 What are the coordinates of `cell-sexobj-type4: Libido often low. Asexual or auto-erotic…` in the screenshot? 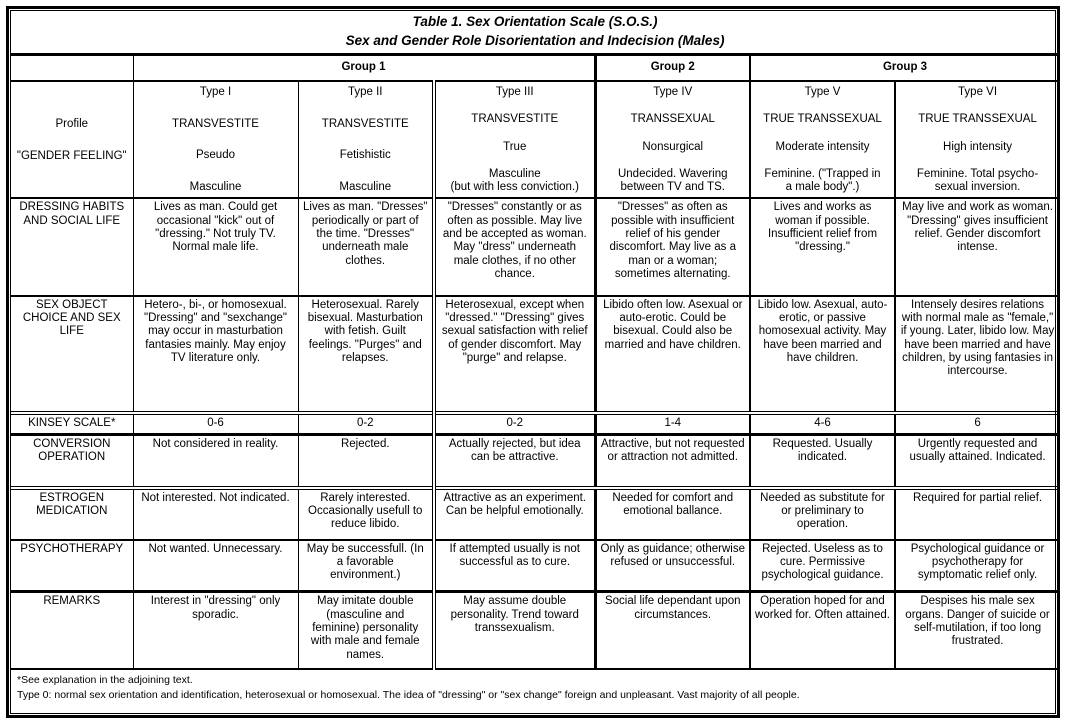 It's located at (671, 353).